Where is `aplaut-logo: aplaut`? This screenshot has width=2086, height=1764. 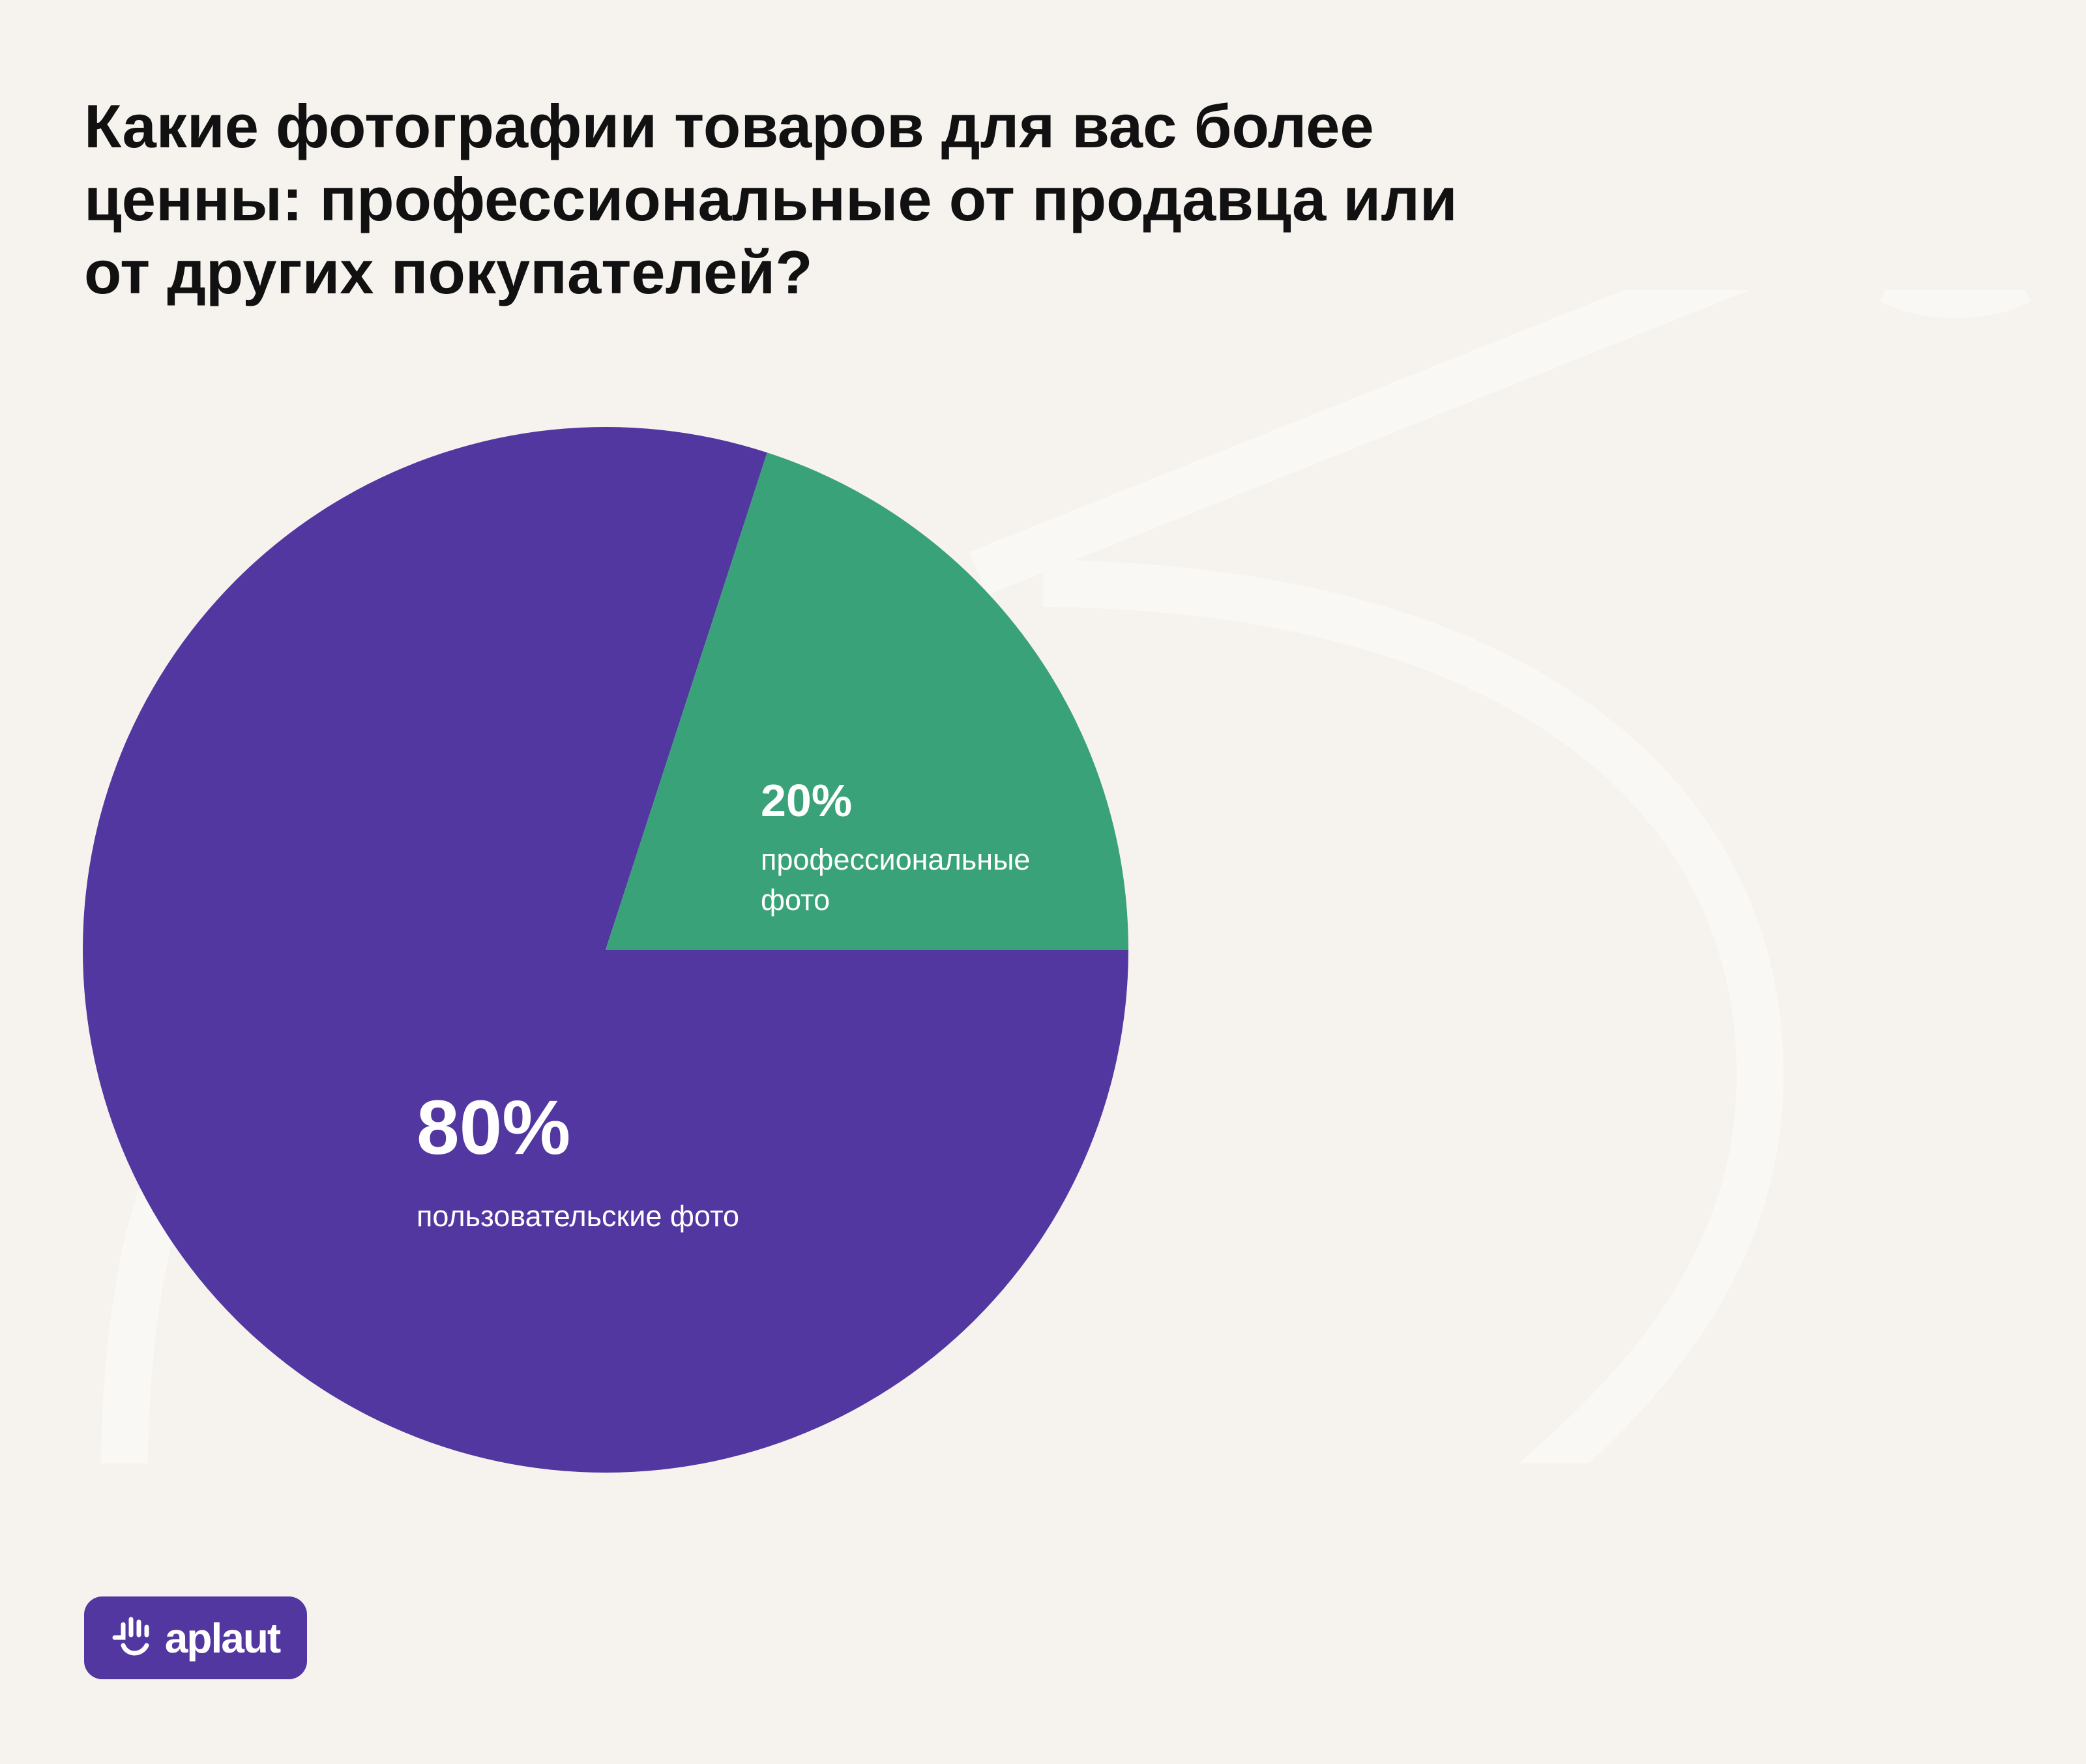
aplaut-logo: aplaut is located at coordinates (195, 1637).